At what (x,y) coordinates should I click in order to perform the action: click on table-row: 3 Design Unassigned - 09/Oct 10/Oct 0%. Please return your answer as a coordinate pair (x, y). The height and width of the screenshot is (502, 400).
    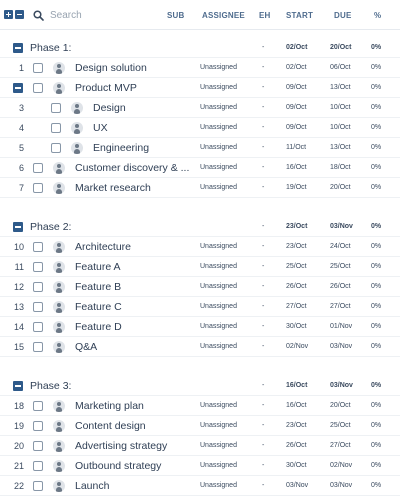
    Looking at the image, I should click on (200, 108).